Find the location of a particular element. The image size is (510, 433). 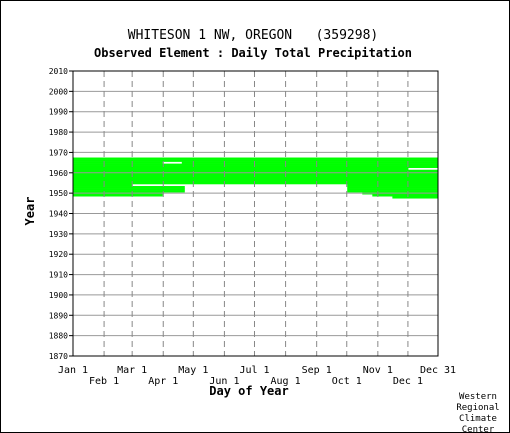

x-tick-label: May 1 is located at coordinates (193, 370).